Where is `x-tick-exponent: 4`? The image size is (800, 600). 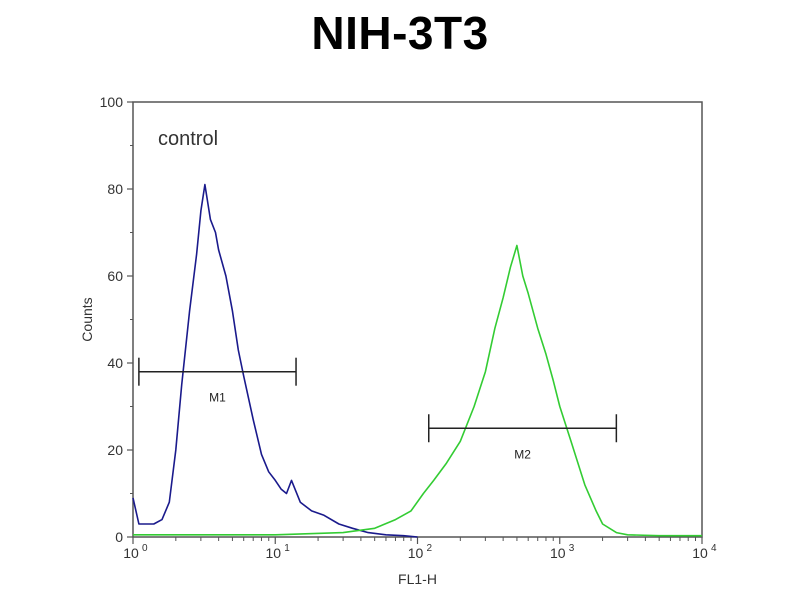
x-tick-exponent: 4 is located at coordinates (714, 548).